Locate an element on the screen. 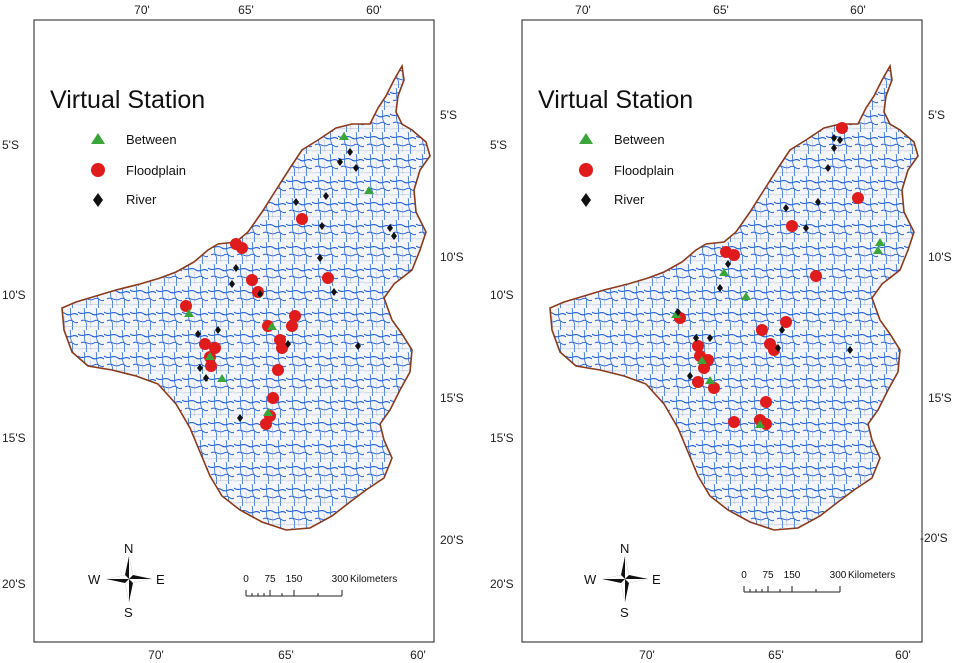  right-top-lon-60: 60' is located at coordinates (858, 10).